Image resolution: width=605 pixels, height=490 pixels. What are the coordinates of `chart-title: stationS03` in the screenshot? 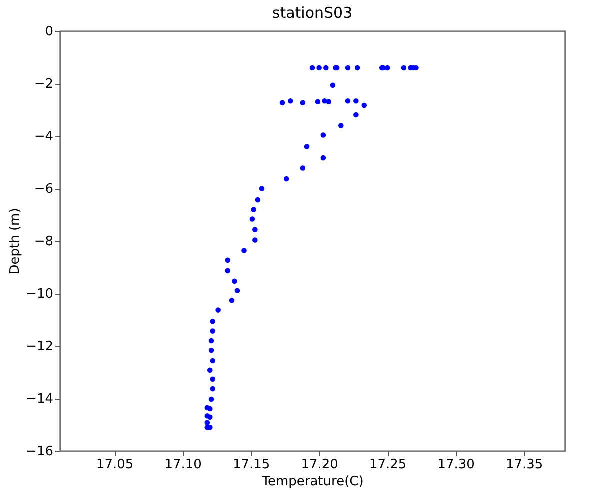 It's located at (312, 13).